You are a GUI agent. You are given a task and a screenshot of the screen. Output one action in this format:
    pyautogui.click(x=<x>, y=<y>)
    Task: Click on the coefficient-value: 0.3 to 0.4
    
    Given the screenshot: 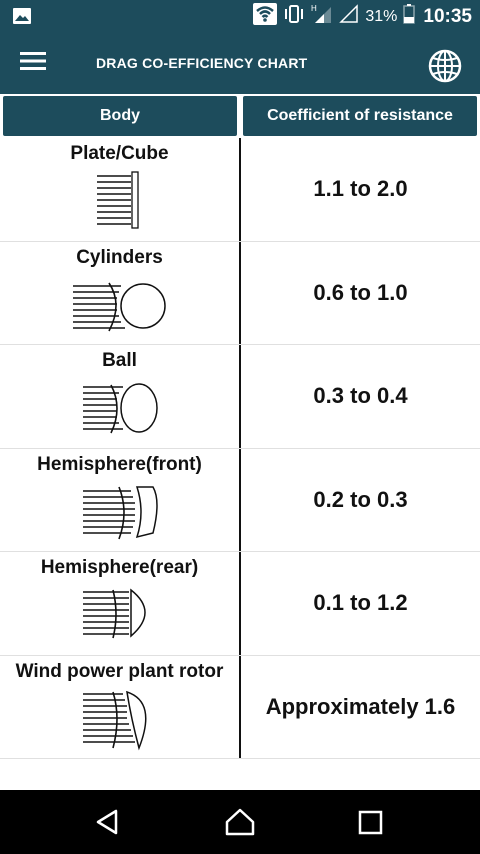 What is the action you would take?
    pyautogui.click(x=360, y=396)
    